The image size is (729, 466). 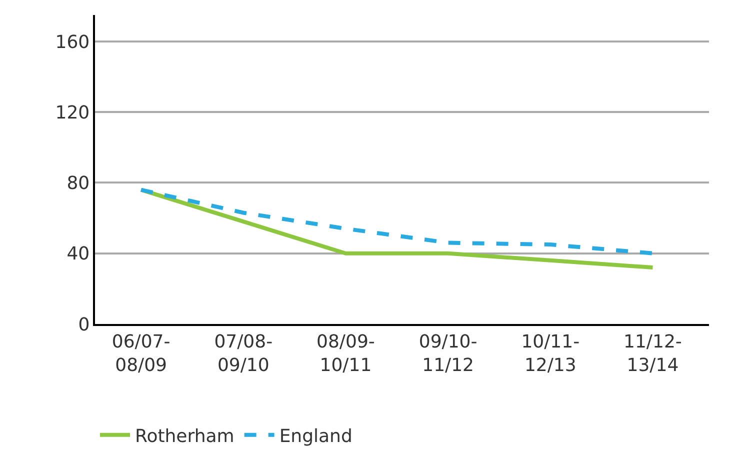 What do you see at coordinates (345, 353) in the screenshot?
I see `x-tick-label: 08/09- 10/11` at bounding box center [345, 353].